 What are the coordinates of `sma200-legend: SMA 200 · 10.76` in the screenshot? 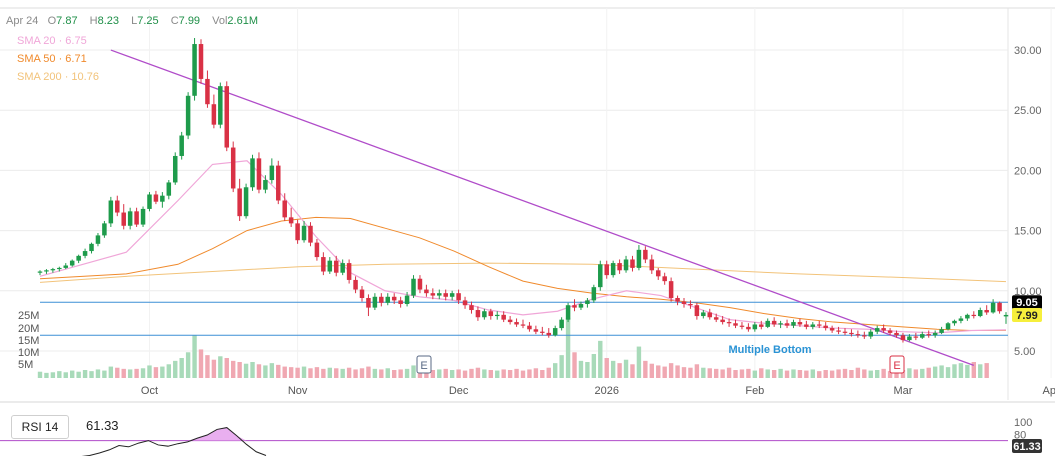 It's located at (58, 77).